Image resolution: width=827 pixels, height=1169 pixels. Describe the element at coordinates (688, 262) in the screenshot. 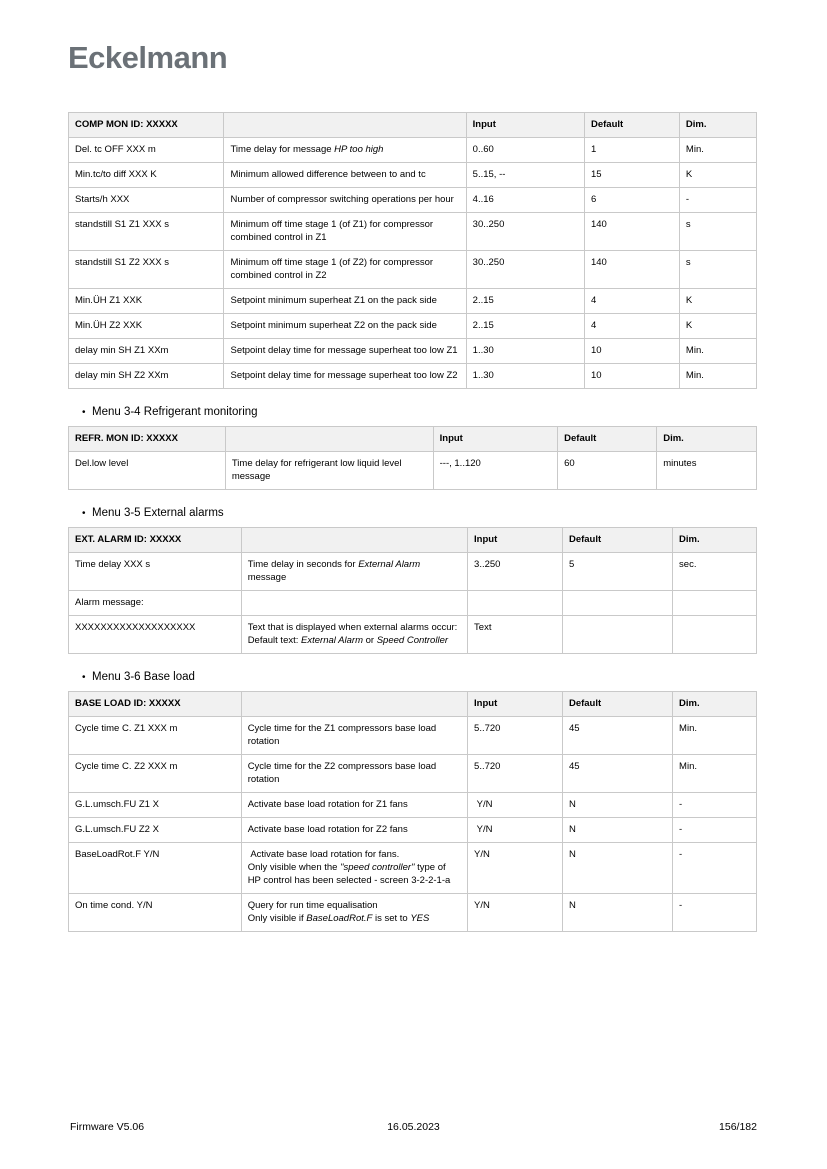

I see `cell-text: s` at that location.